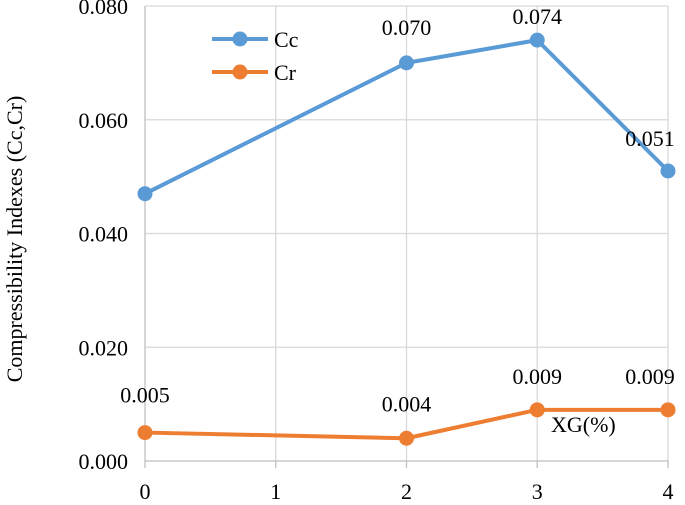 The height and width of the screenshot is (505, 685). I want to click on data-label-cr: 0.004, so click(407, 403).